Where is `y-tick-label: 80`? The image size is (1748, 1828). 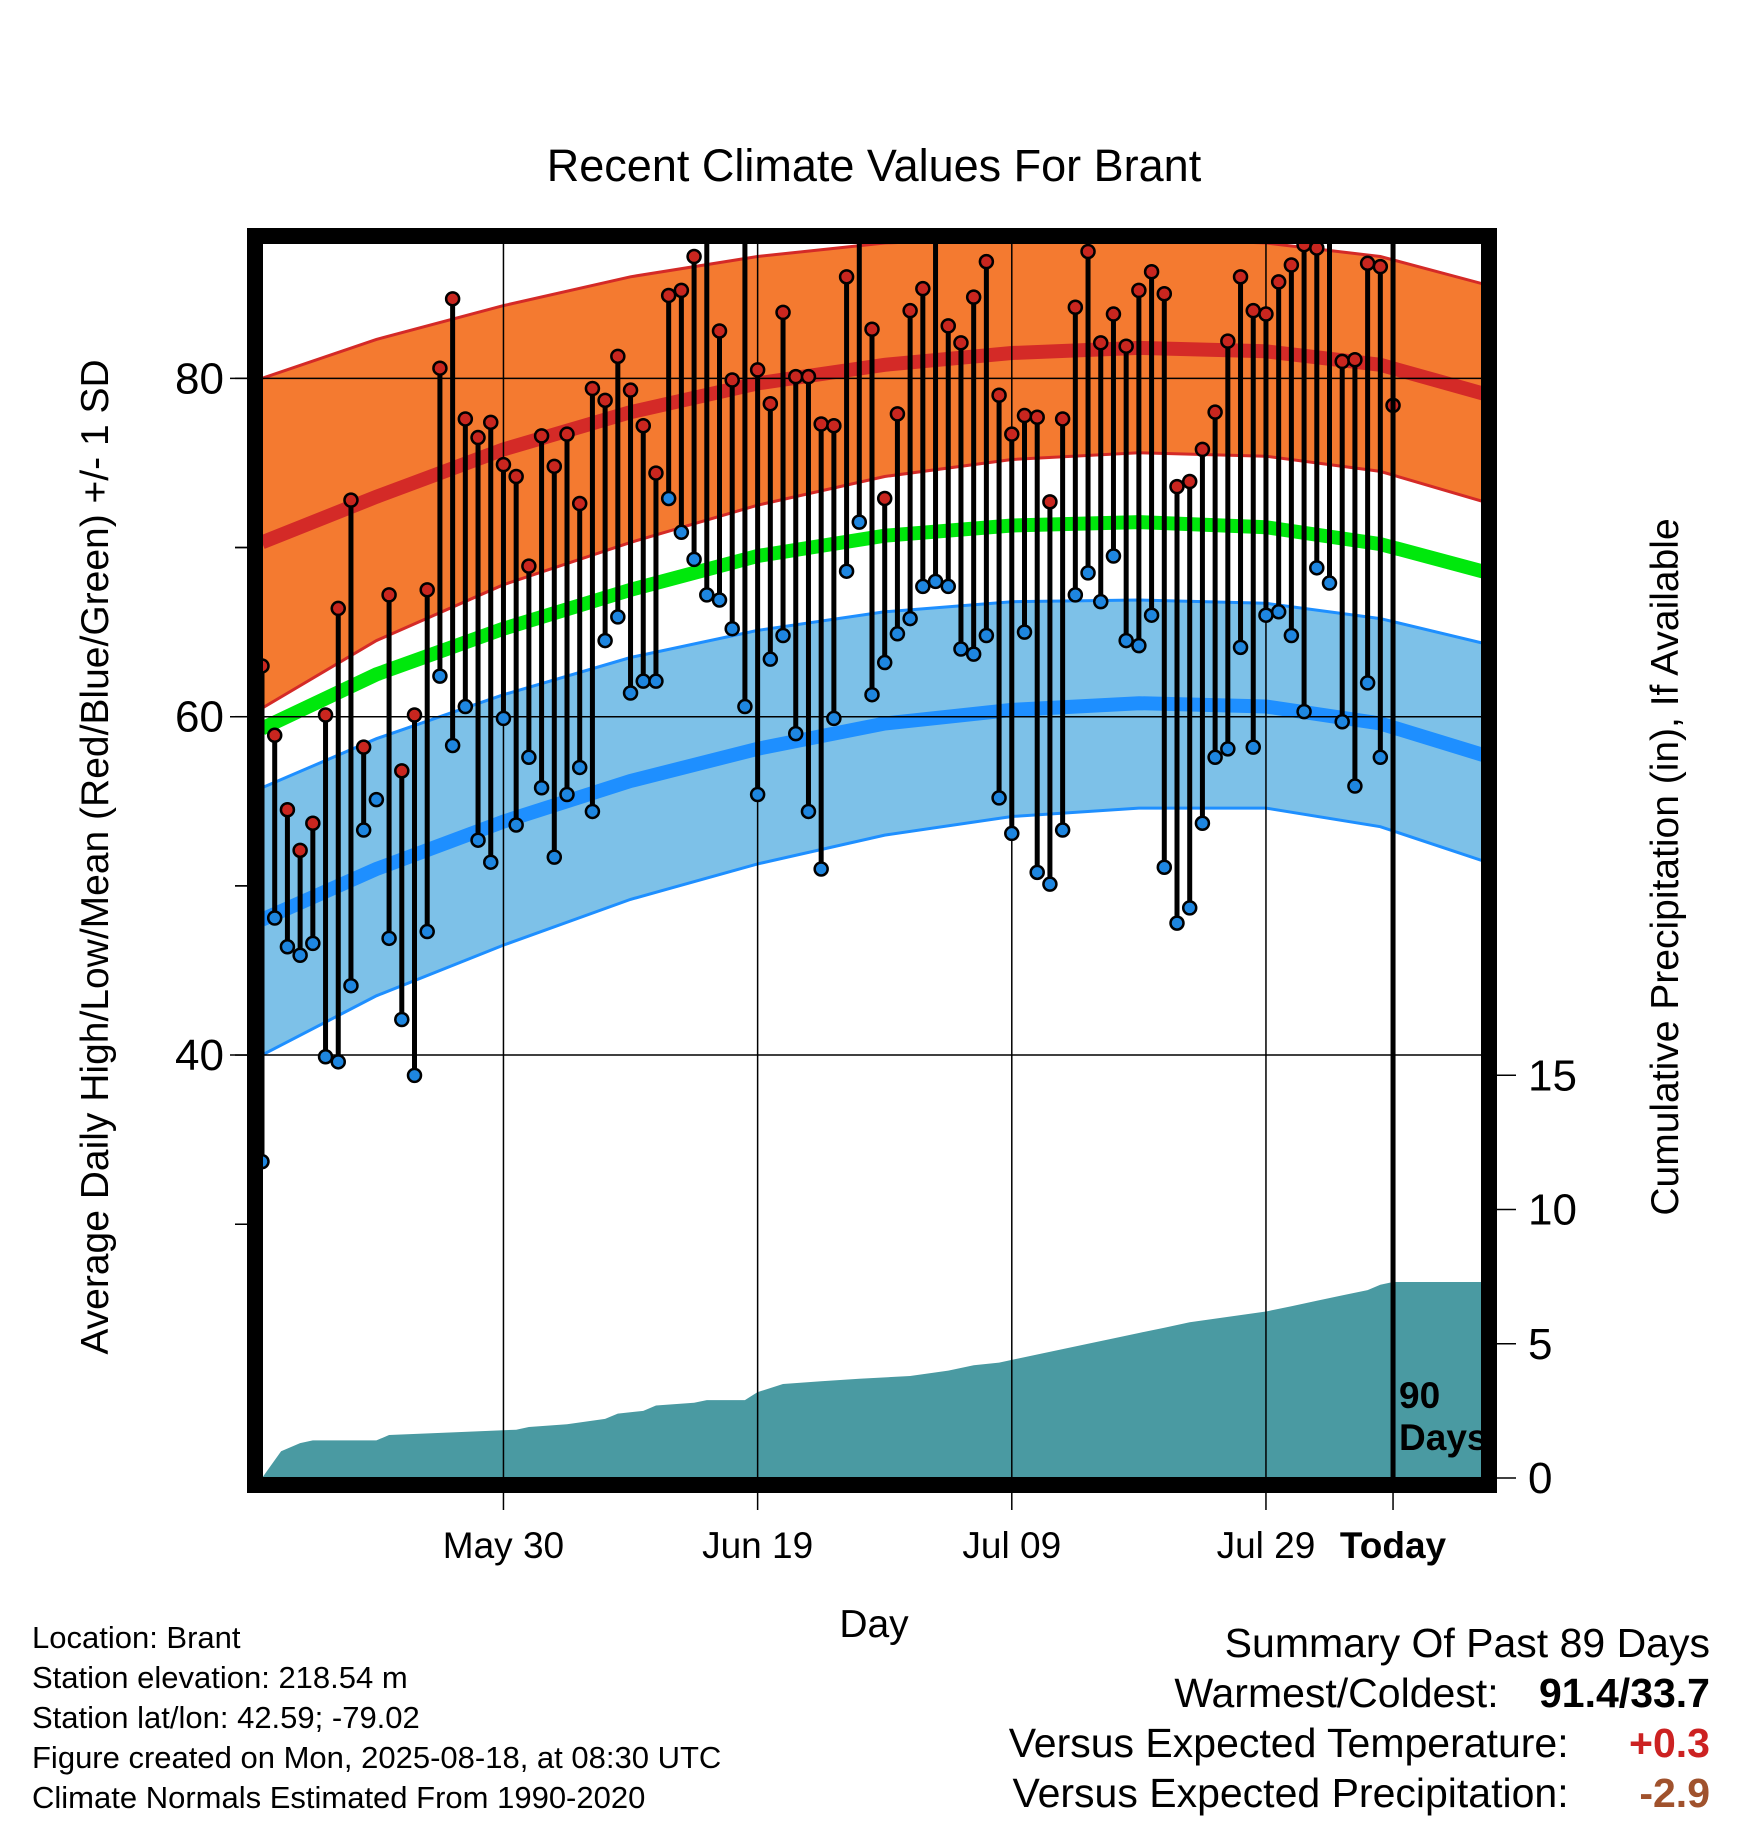
y-tick-label: 80 is located at coordinates (199, 378).